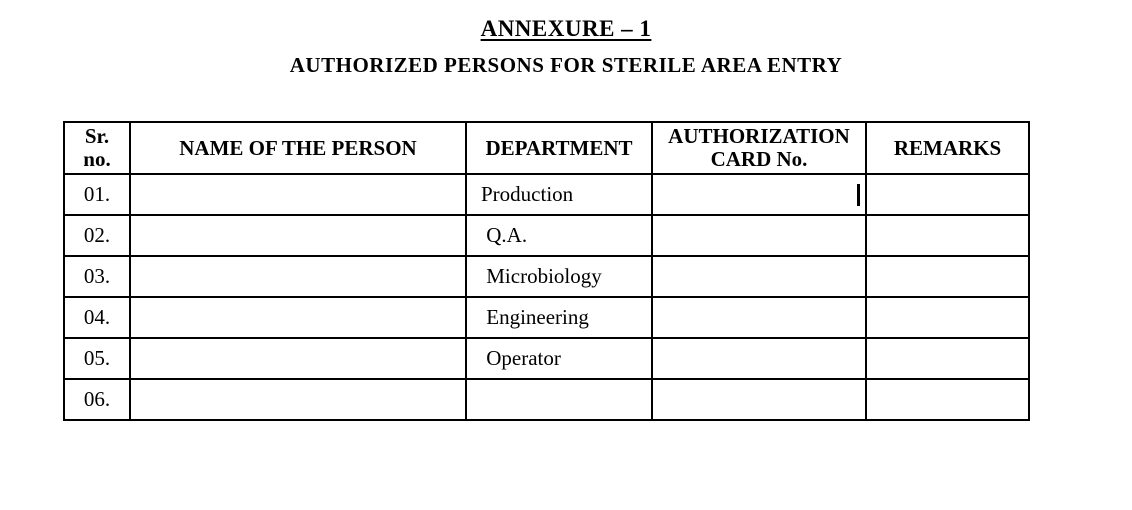  I want to click on col-header-department: DEPARTMENT, so click(559, 148).